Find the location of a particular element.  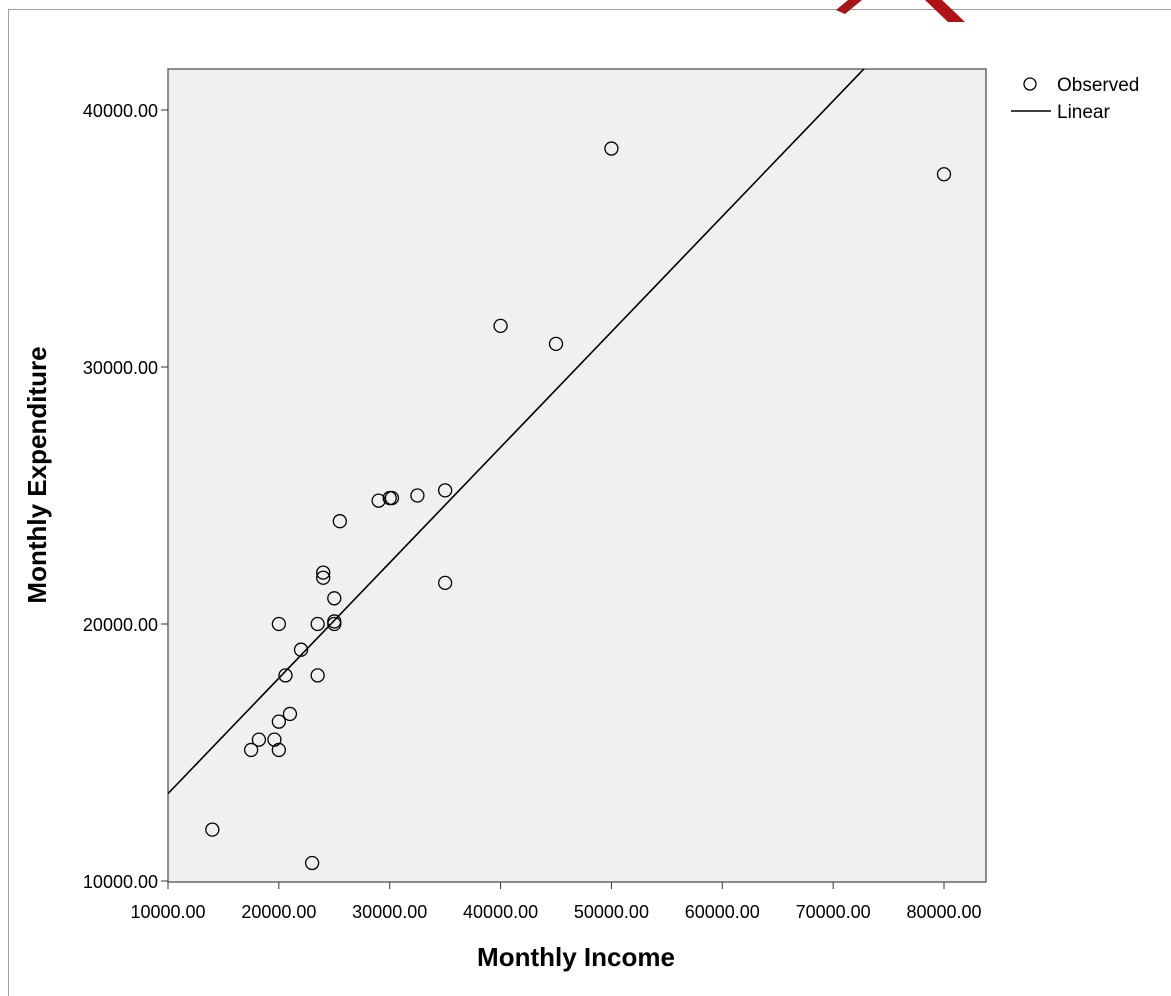

y-axis-title: Monthly Expenditure is located at coordinates (37, 474).